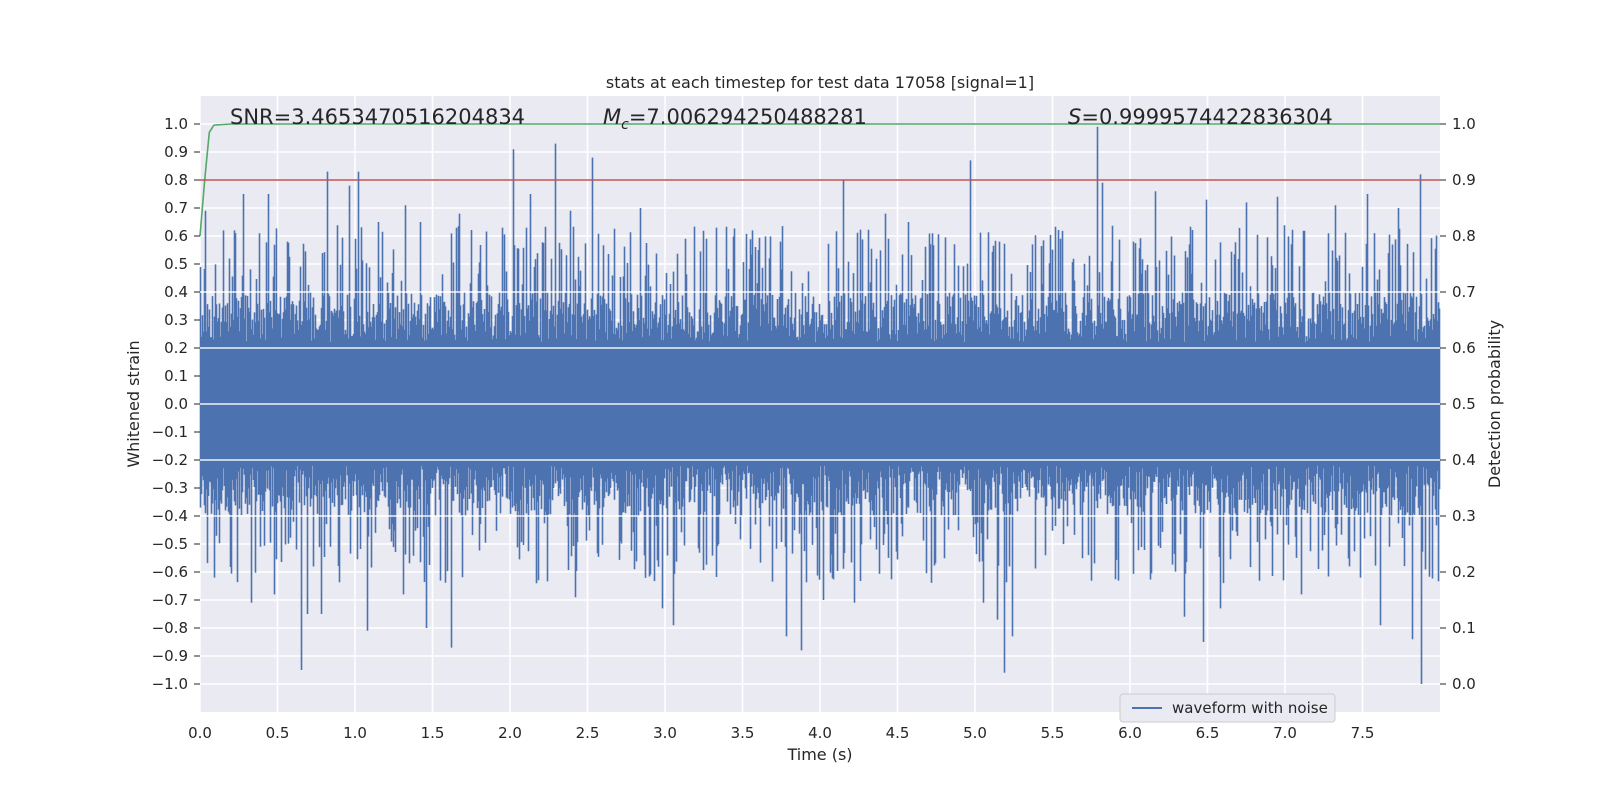 The height and width of the screenshot is (800, 1600). I want to click on y-tick-label: −0.5, so click(170, 544).